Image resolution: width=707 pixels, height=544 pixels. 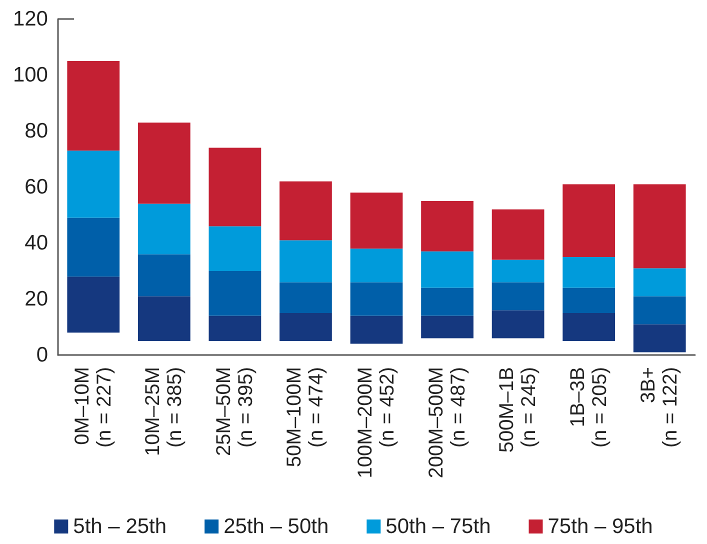 I want to click on x-tick-label: 100M–200M (n = 452), so click(x=376, y=422).